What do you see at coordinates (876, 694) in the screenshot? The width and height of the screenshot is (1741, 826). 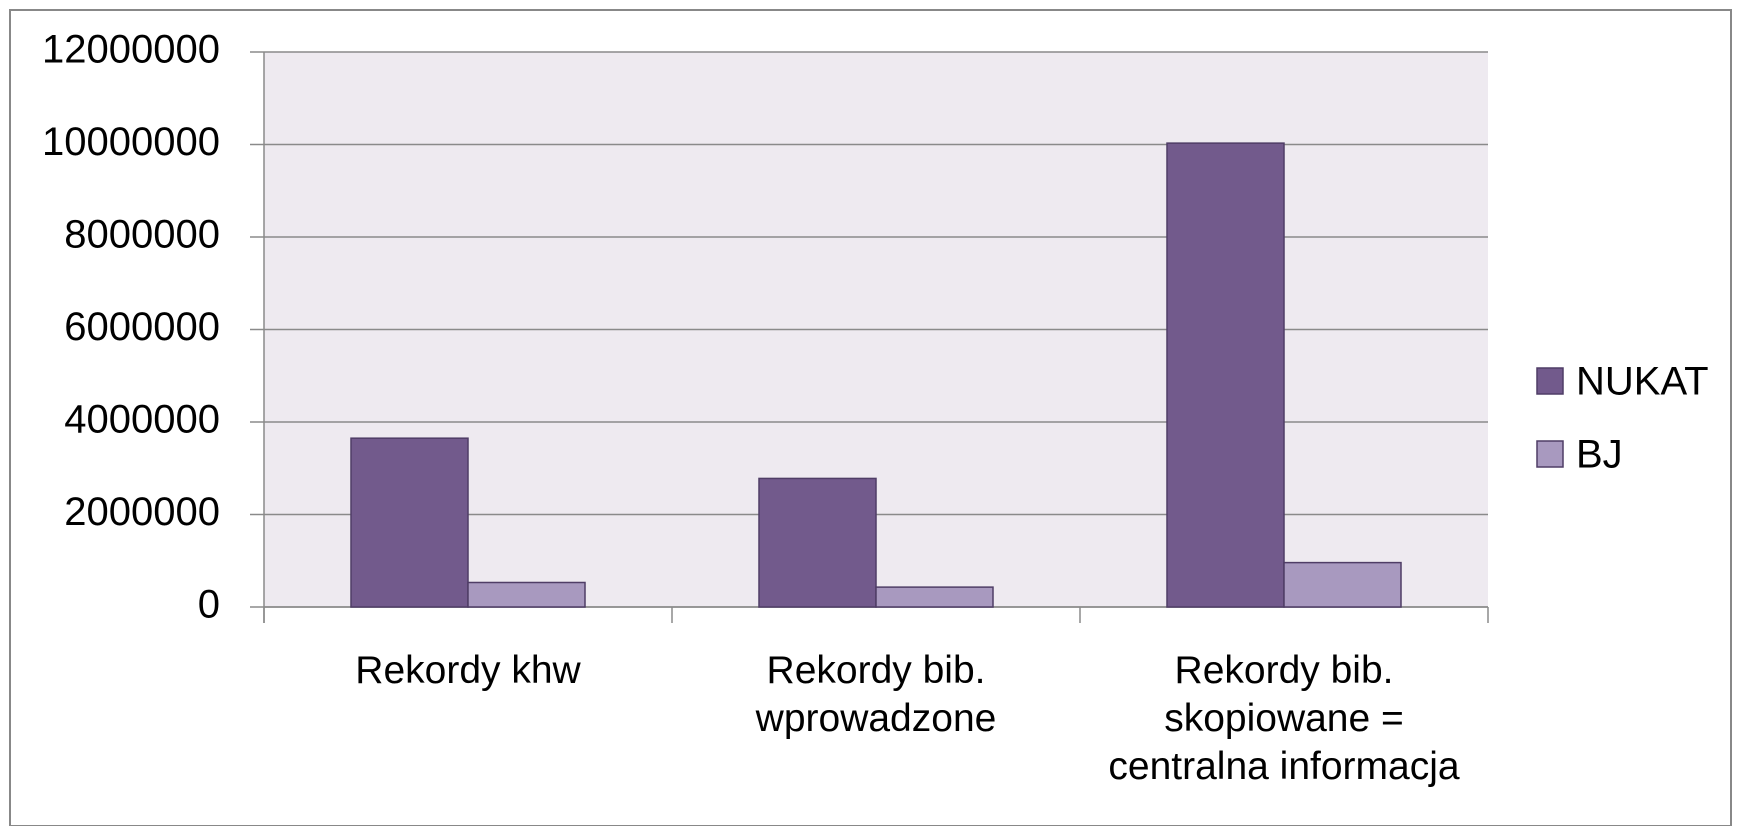 I see `x-tick-label: Rekordy bib. wprowadzone` at bounding box center [876, 694].